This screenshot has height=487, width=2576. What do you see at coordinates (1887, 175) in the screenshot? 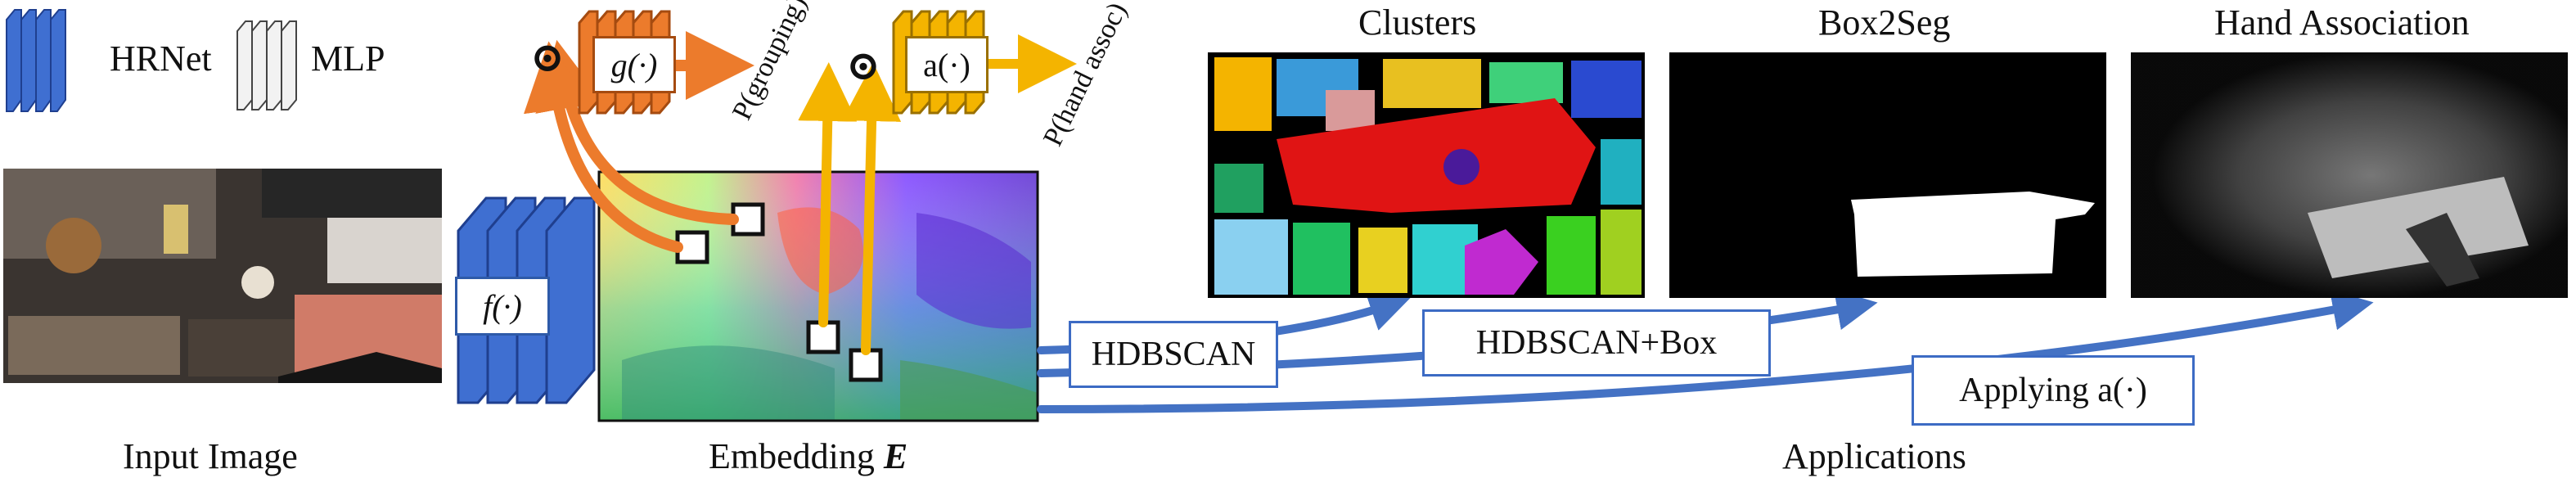
I see `box2seg-panel` at bounding box center [1887, 175].